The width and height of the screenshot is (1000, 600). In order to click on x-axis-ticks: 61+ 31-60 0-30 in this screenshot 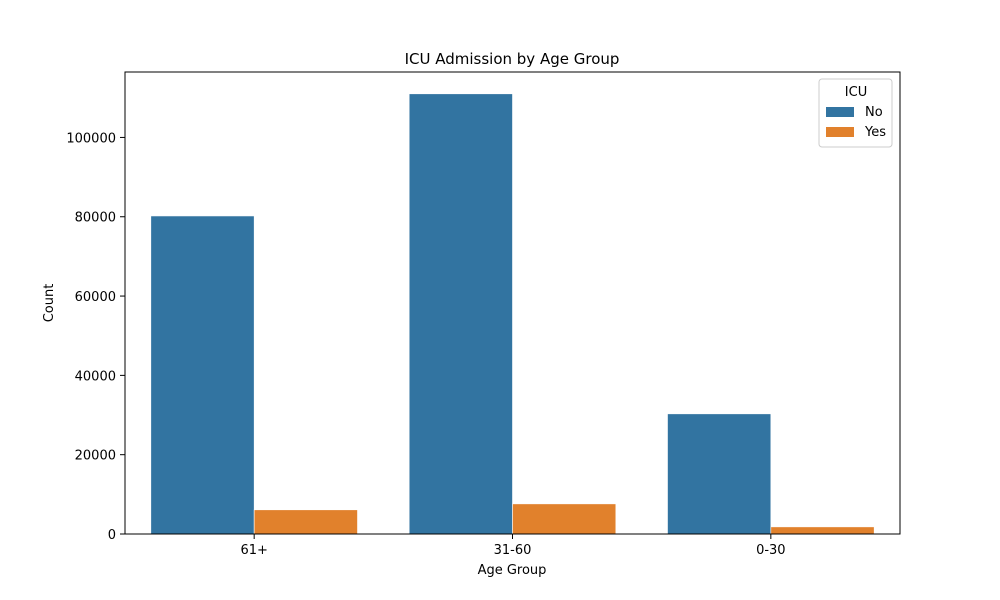, I will do `click(513, 546)`.